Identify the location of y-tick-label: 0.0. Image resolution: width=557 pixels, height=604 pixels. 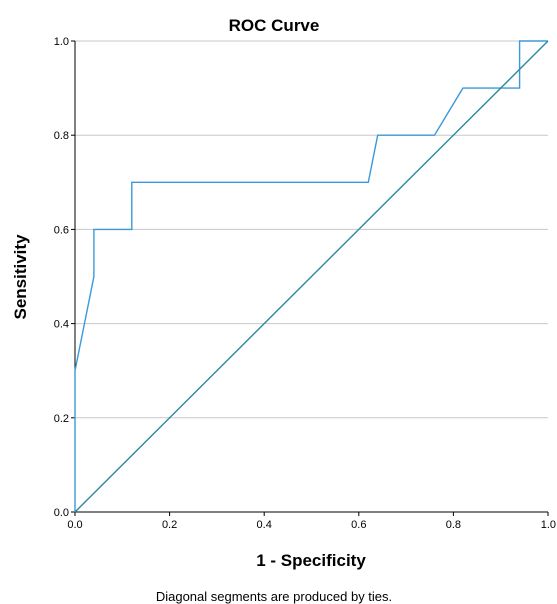
(61, 513).